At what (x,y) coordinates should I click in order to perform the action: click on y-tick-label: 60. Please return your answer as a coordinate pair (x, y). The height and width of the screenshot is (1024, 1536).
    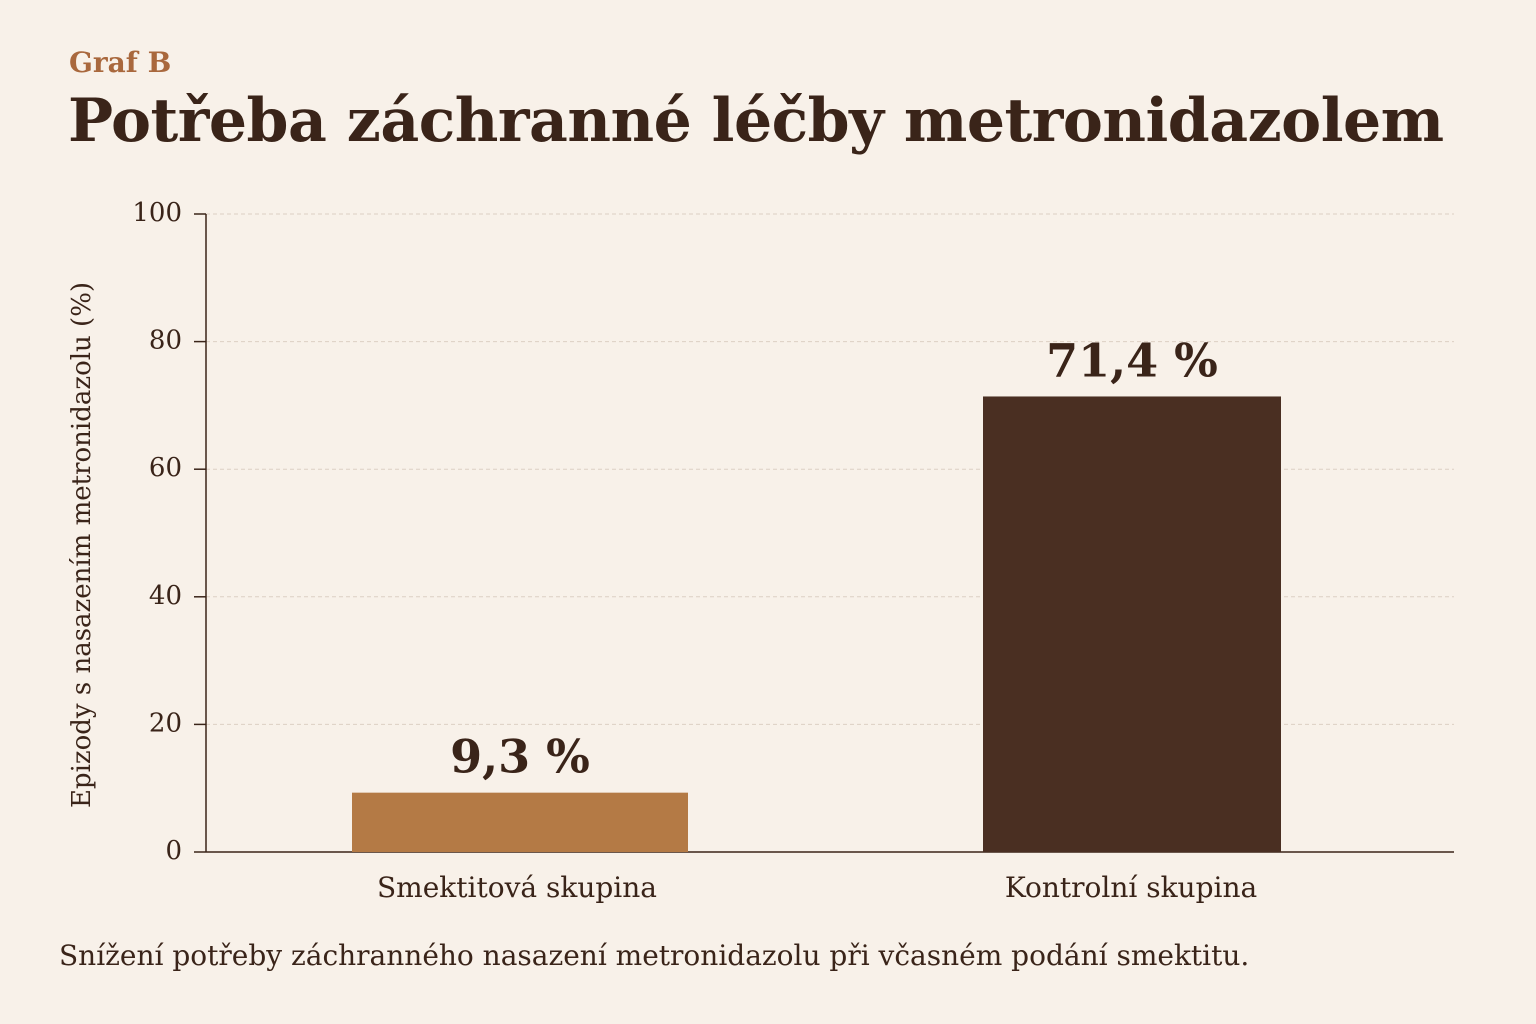
    Looking at the image, I should click on (165, 468).